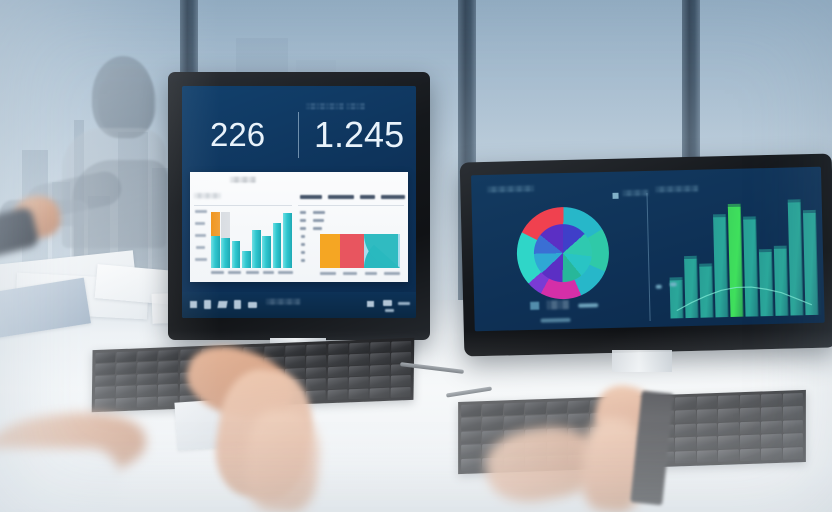  I want to click on files-icon, so click(252, 305).